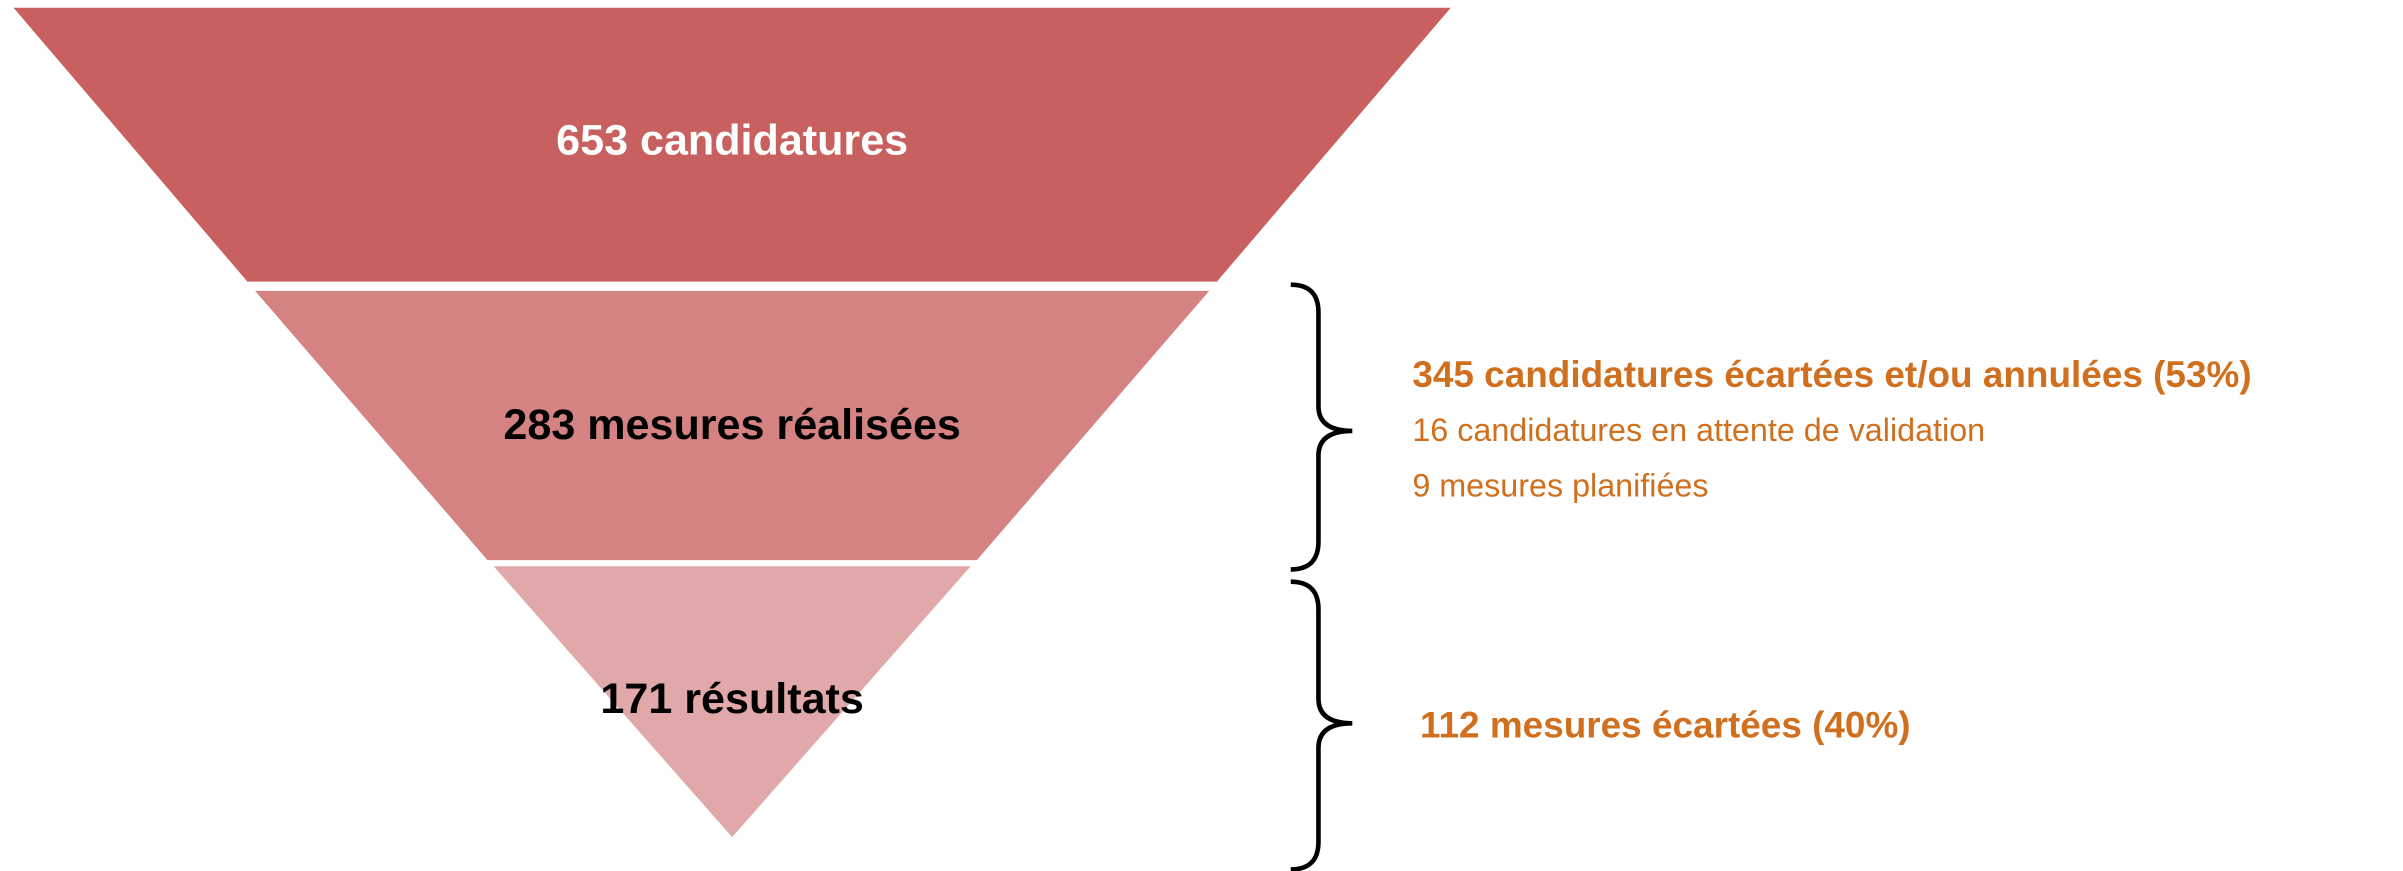 The height and width of the screenshot is (871, 2403). Describe the element at coordinates (1665, 725) in the screenshot. I see `note-heading: 112 mesures écartées (40%)` at that location.